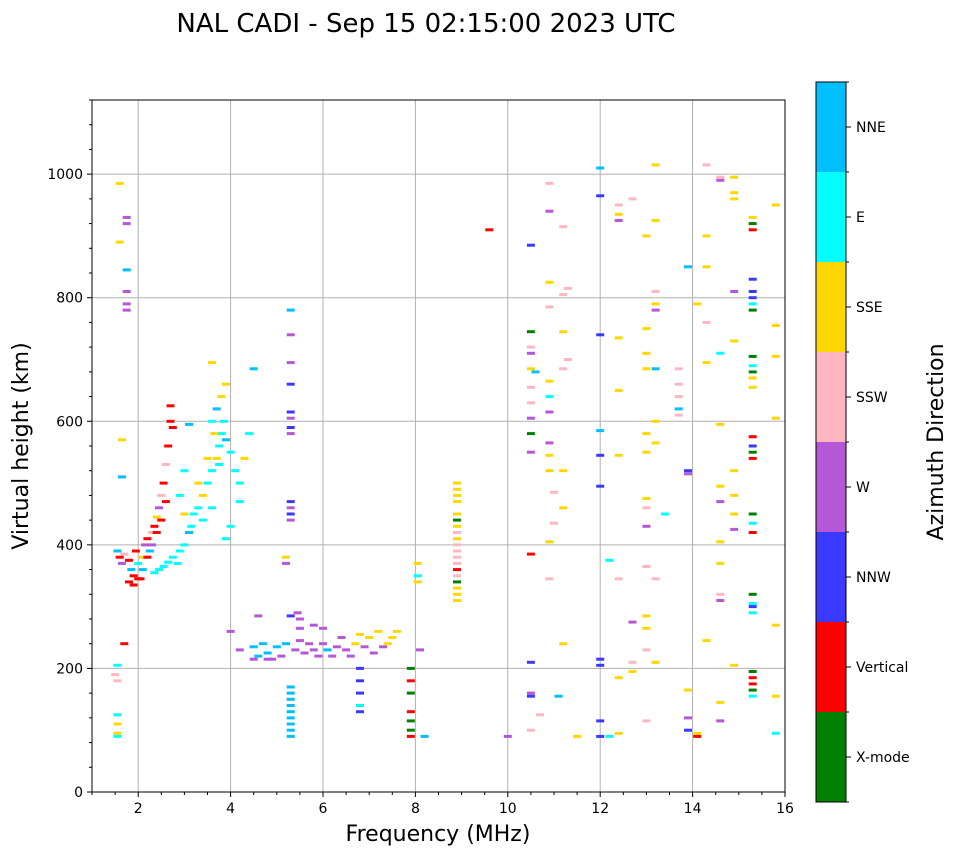 This screenshot has height=857, width=958. Describe the element at coordinates (785, 809) in the screenshot. I see `x-tick-label: 16` at that location.